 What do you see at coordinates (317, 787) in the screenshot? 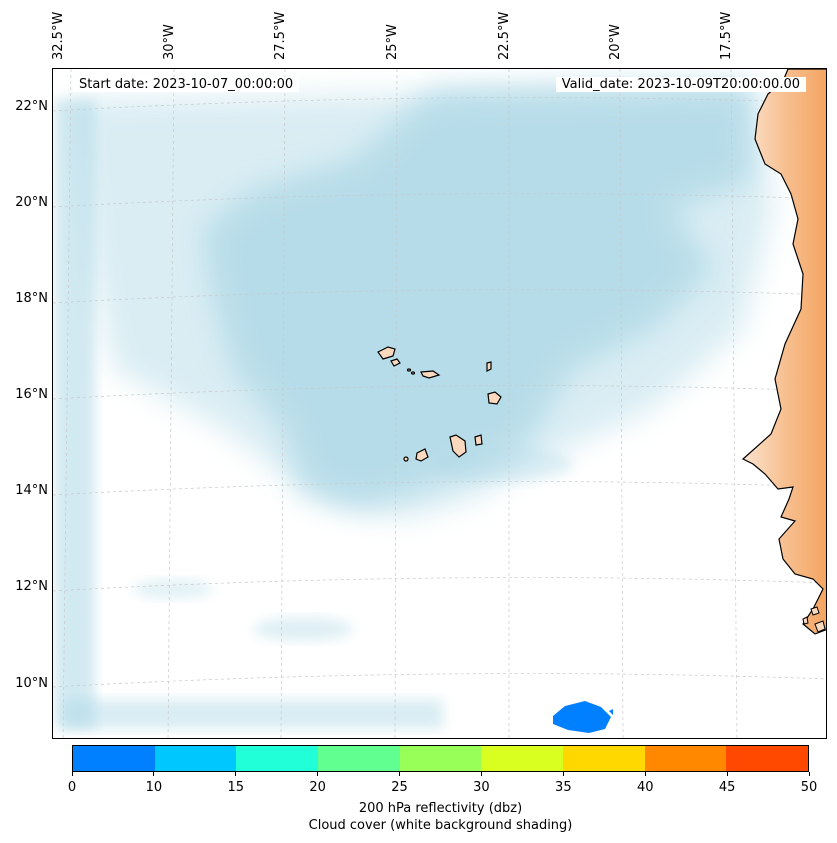
I see `colorbar-tick-label: 20` at bounding box center [317, 787].